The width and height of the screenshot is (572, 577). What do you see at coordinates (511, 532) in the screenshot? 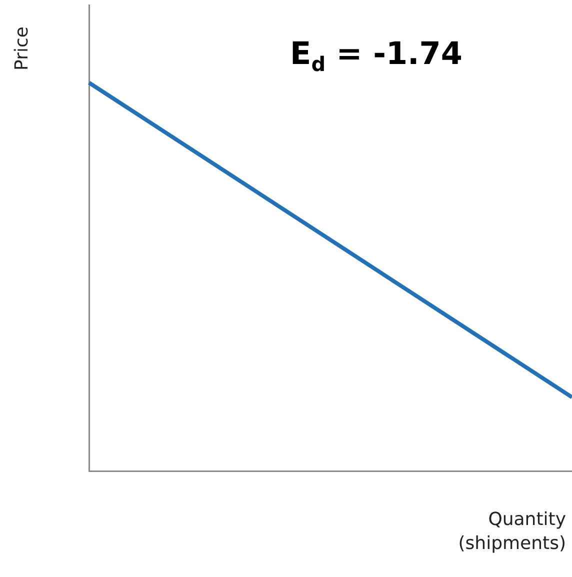
I see `x-axis-title: Quantity (shipments)` at bounding box center [511, 532].